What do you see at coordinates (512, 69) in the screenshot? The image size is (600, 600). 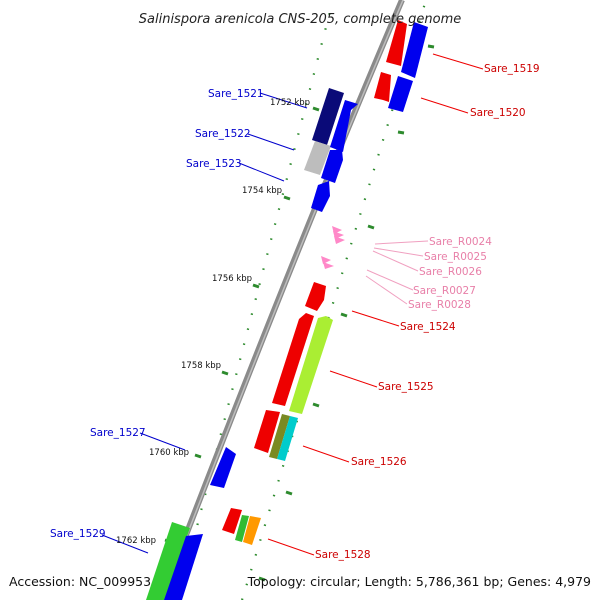 I see `gene-label-sare-1519: Sare_1519` at bounding box center [512, 69].